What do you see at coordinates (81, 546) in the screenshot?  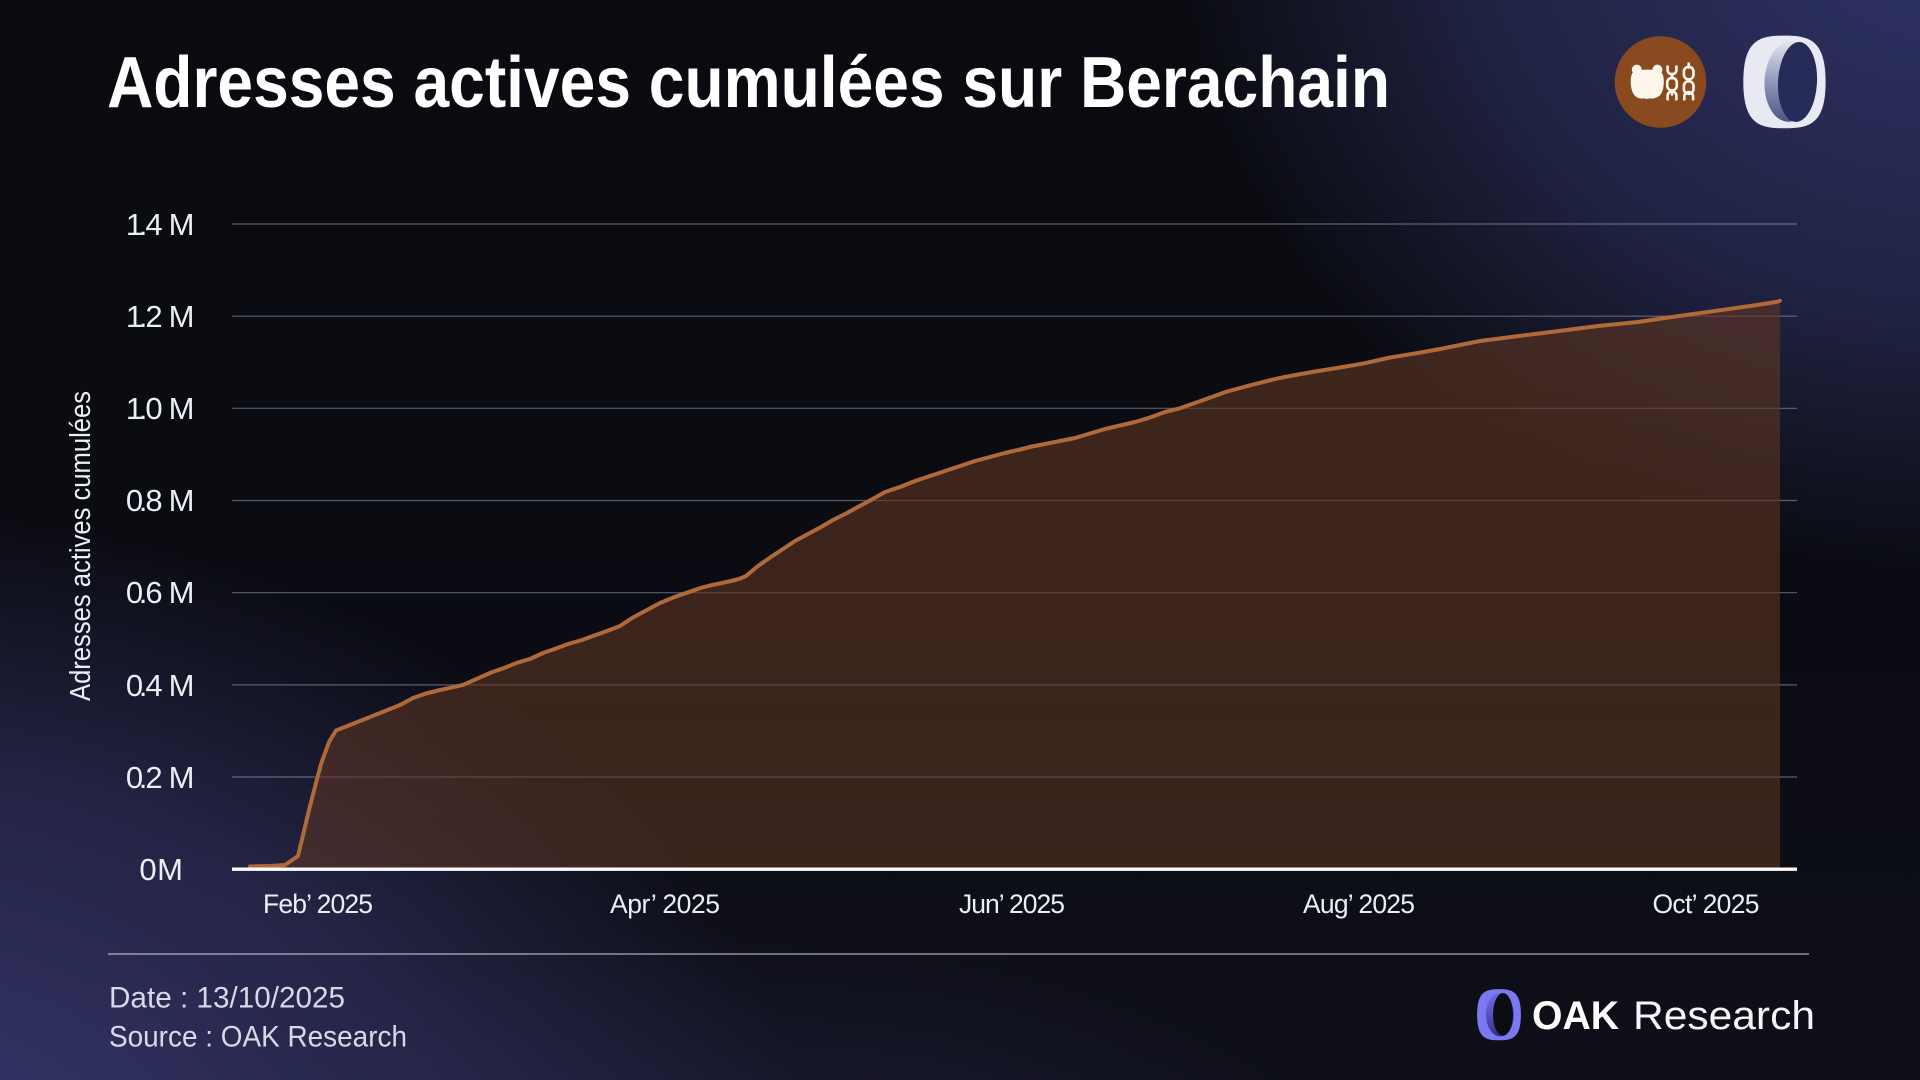 I see `svg-text: Adresses actives cumulées` at bounding box center [81, 546].